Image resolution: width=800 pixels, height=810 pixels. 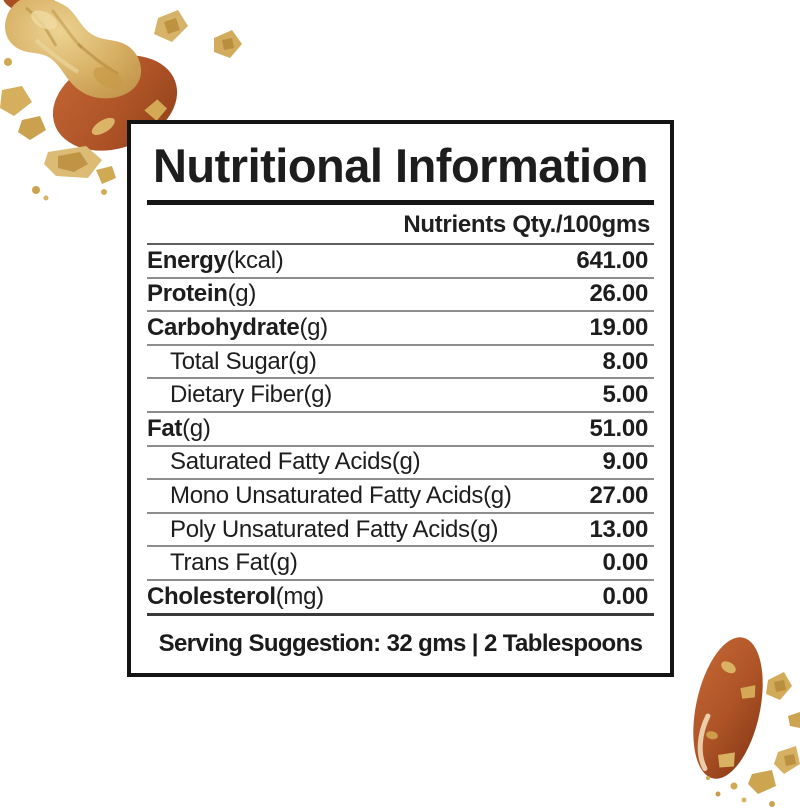 I want to click on table-row-fat: Fat(g) 51.00, so click(x=400, y=430).